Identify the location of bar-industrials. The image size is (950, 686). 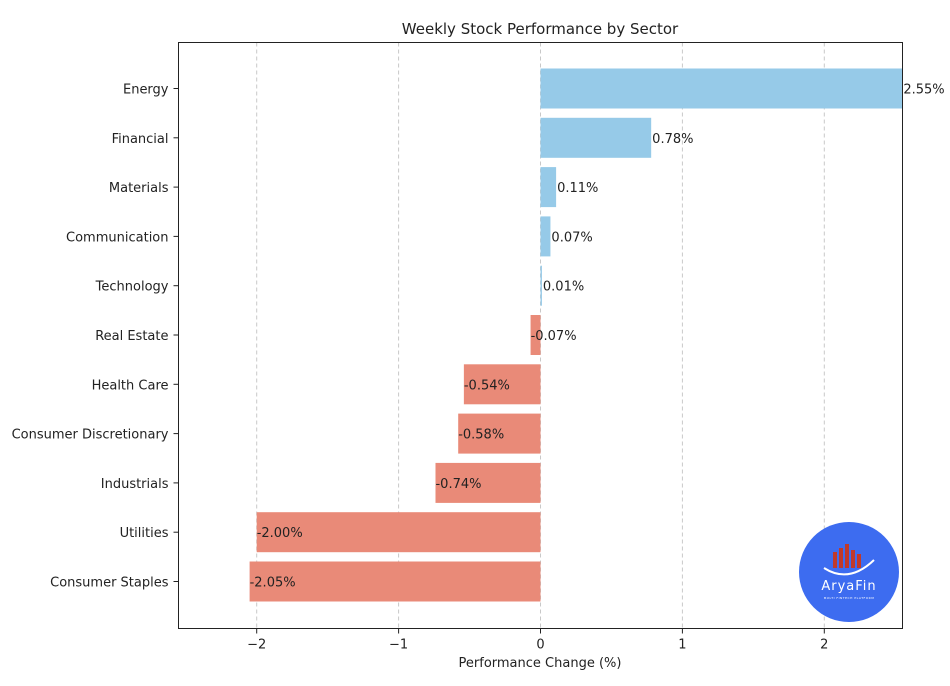
(488, 482).